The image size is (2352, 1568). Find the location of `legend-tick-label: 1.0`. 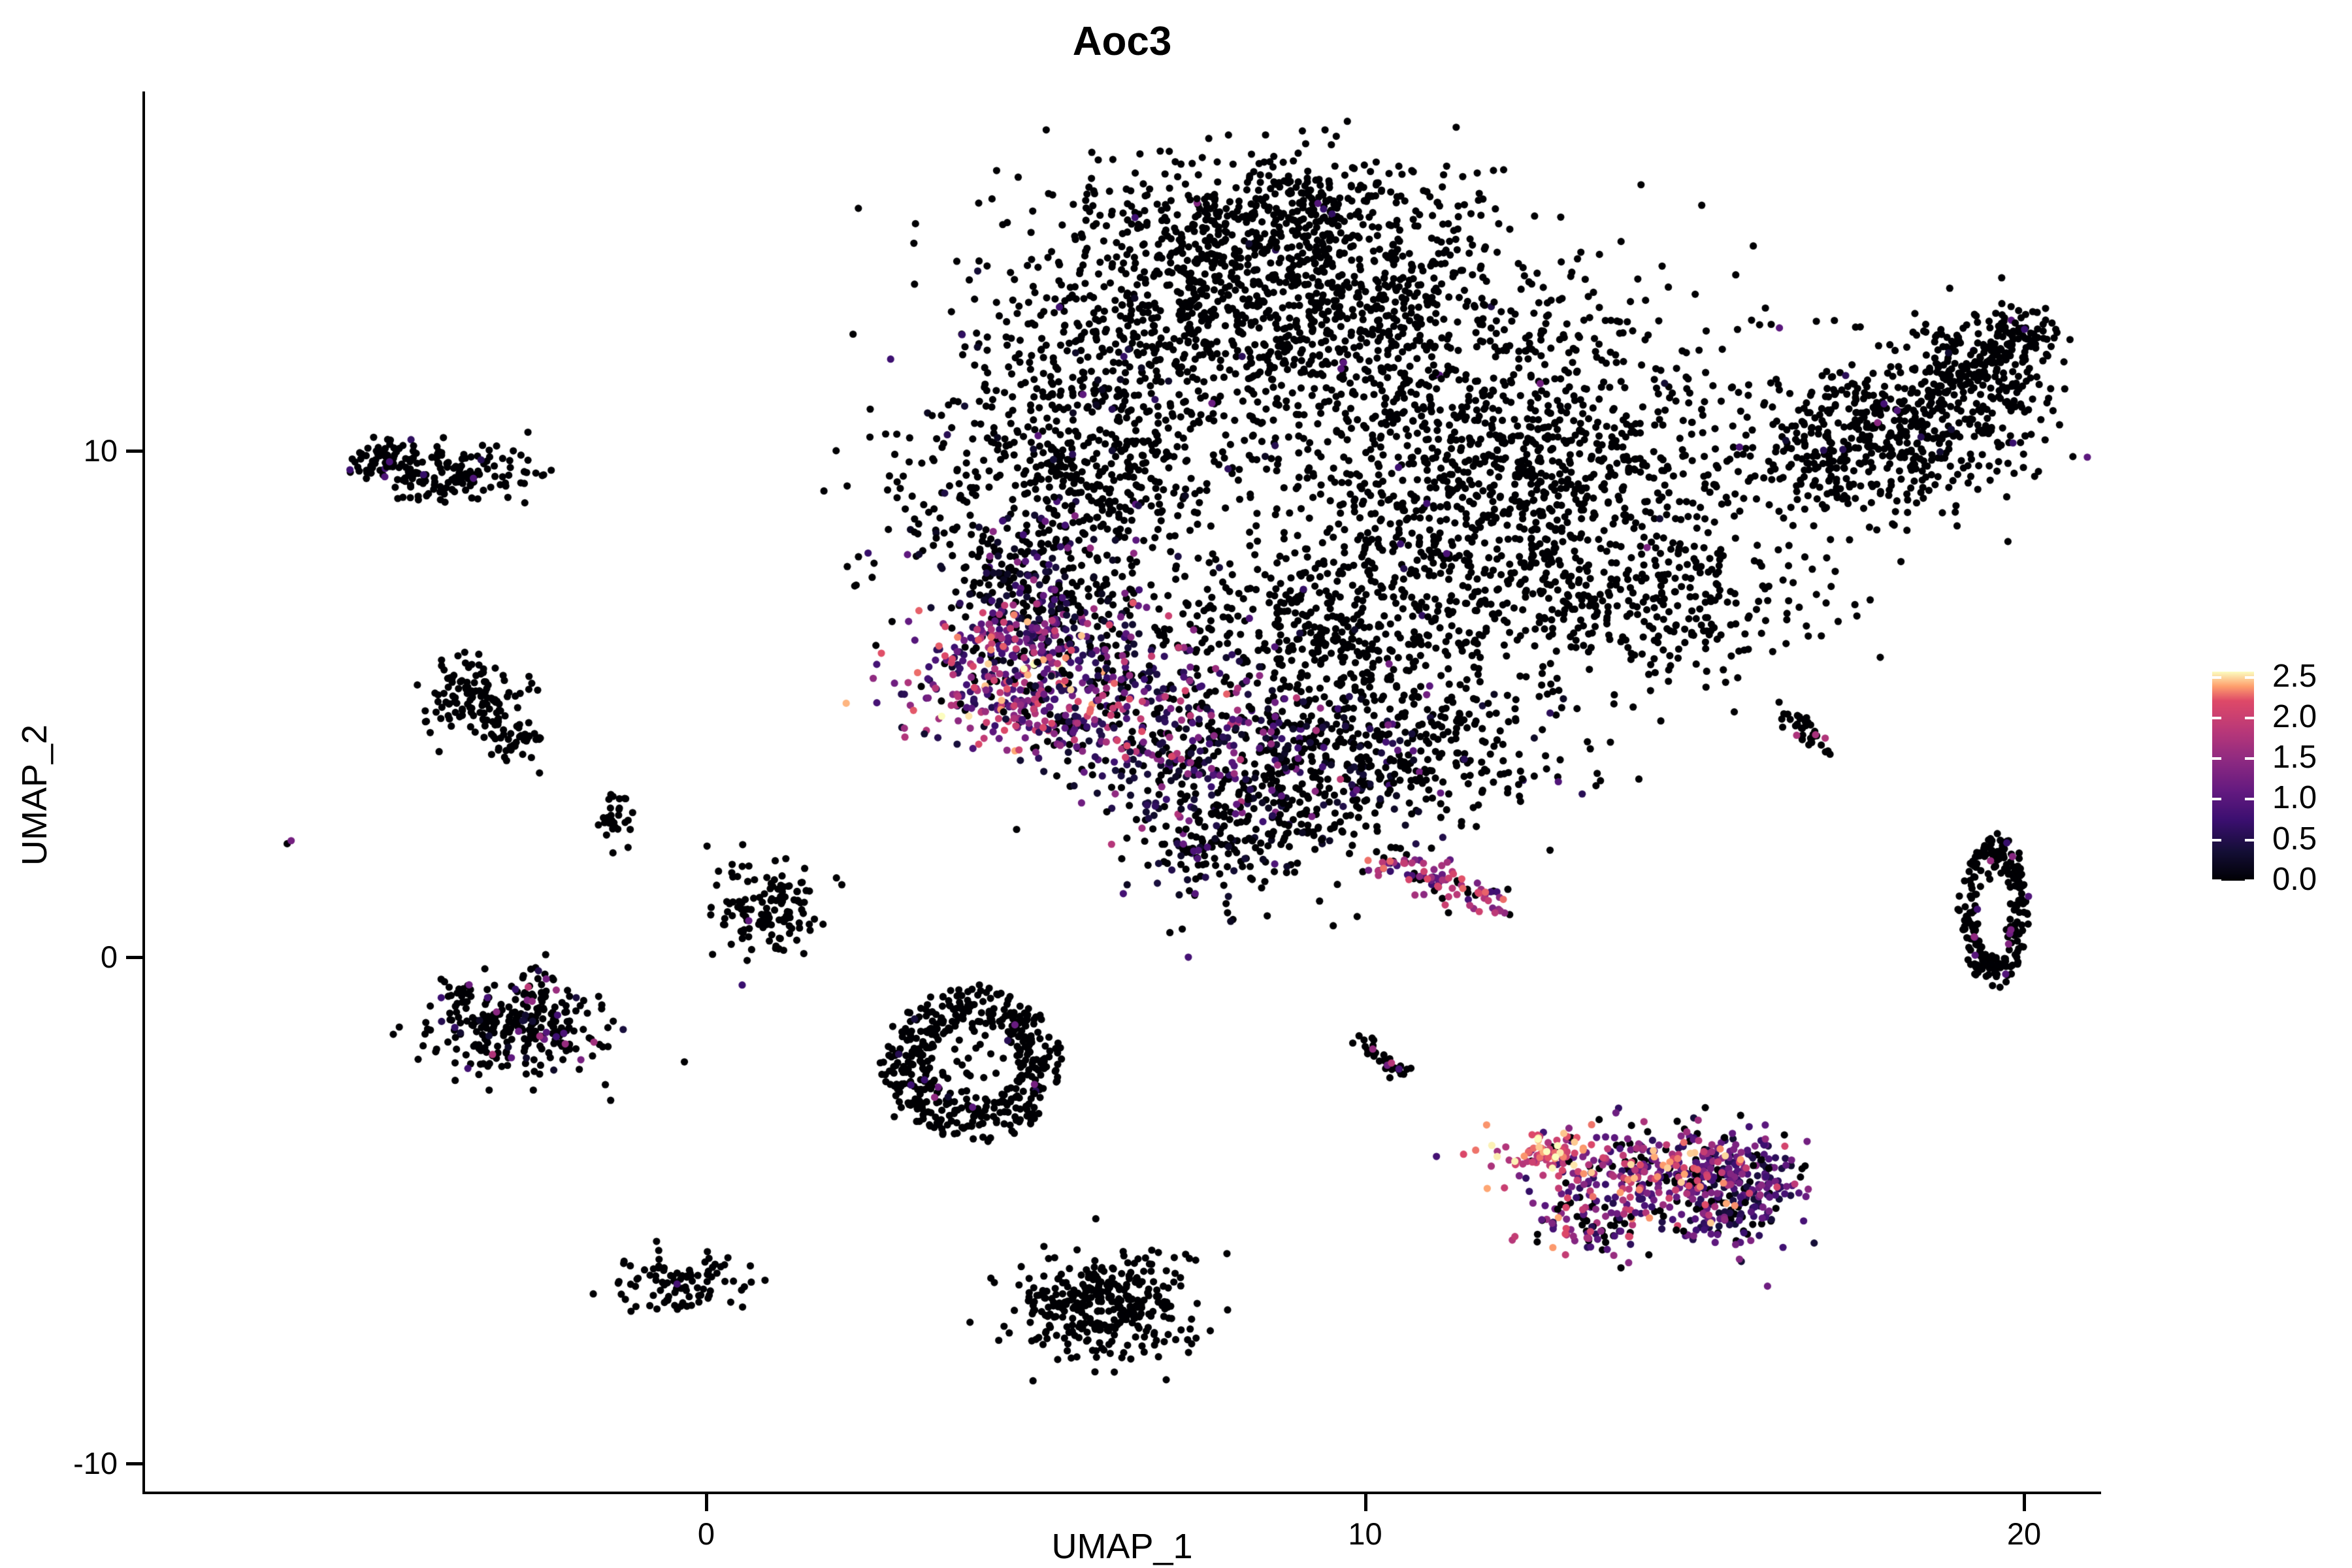

legend-tick-label: 1.0 is located at coordinates (2294, 798).